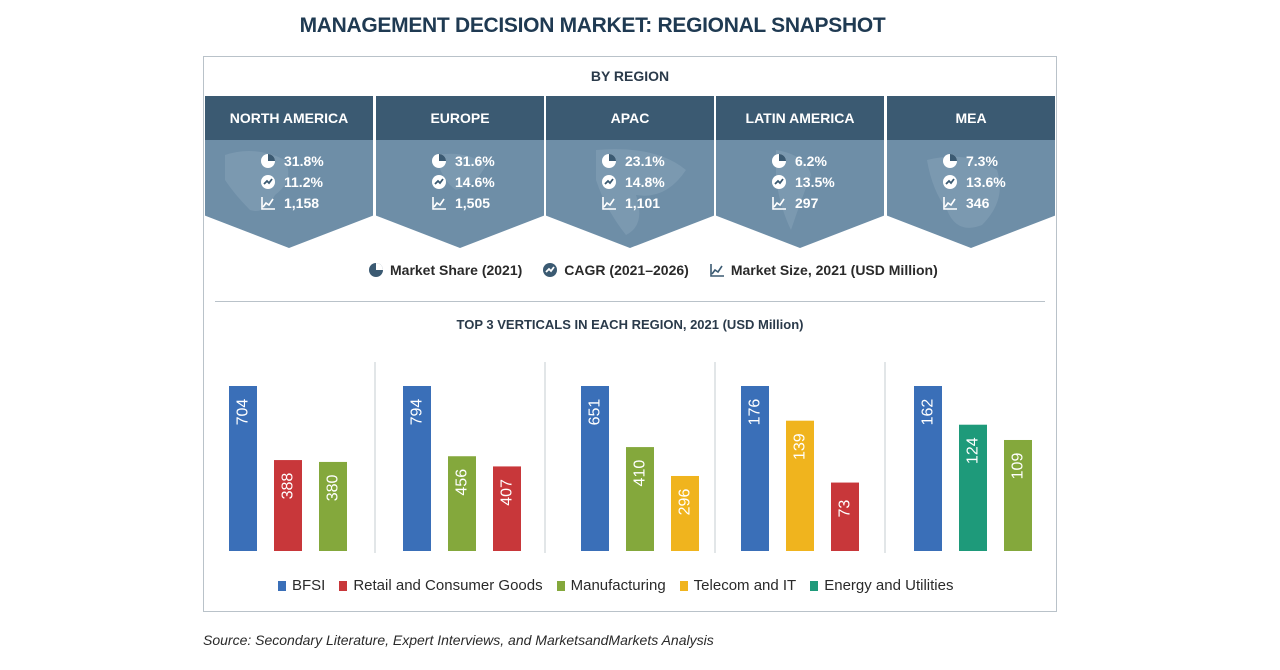 The width and height of the screenshot is (1280, 670). I want to click on bar-value-label: 456, so click(462, 482).